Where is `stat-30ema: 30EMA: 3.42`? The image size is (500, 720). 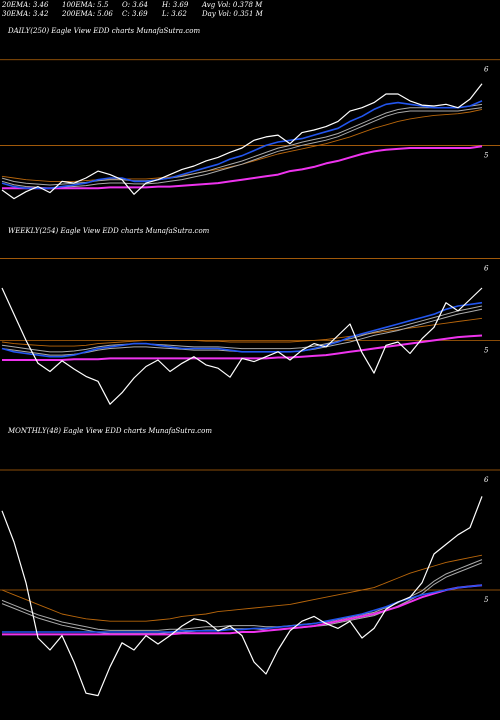 stat-30ema: 30EMA: 3.42 is located at coordinates (25, 14).